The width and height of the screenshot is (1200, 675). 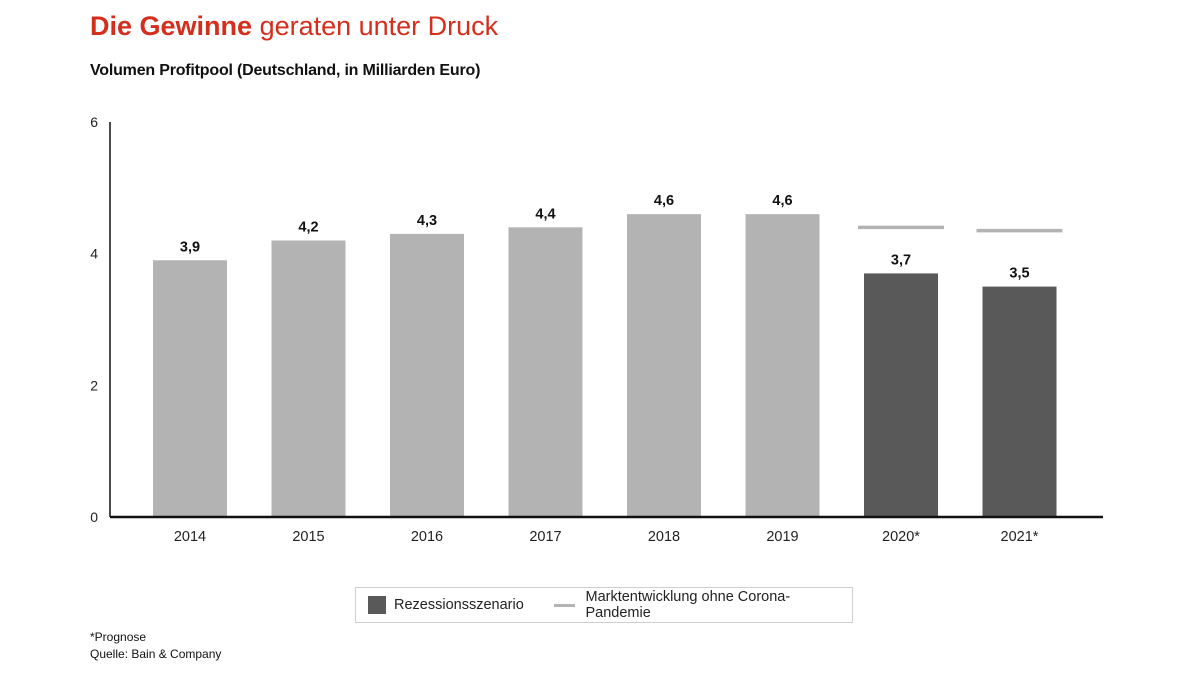 What do you see at coordinates (94, 122) in the screenshot?
I see `y-tick-label: 6` at bounding box center [94, 122].